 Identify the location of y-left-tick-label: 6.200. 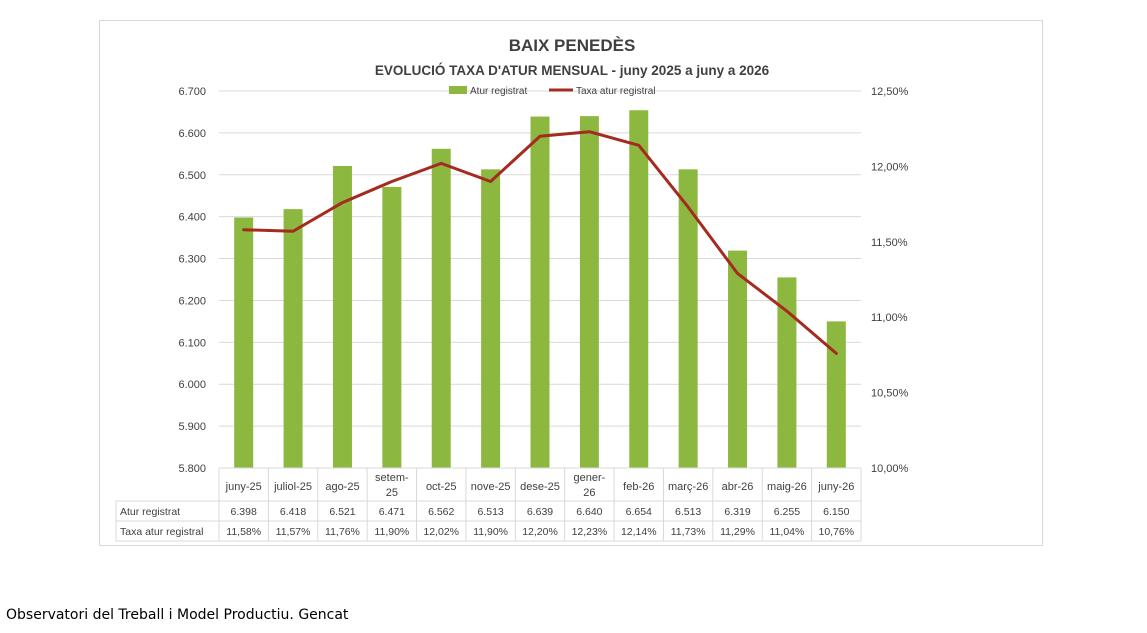
(192, 301).